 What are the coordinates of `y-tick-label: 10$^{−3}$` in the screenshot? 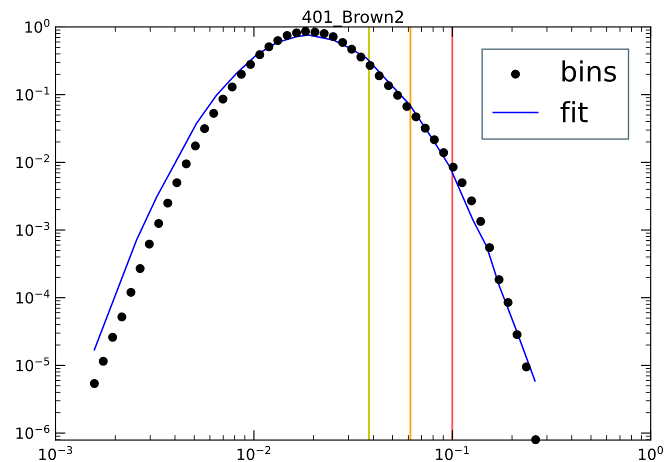 It's located at (33, 229).